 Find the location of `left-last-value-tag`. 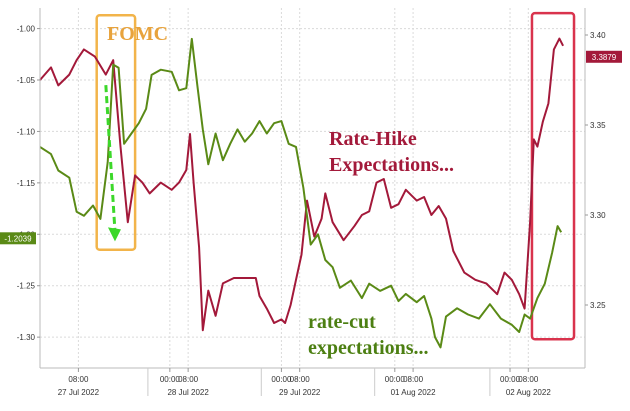

left-last-value-tag is located at coordinates (18, 238).